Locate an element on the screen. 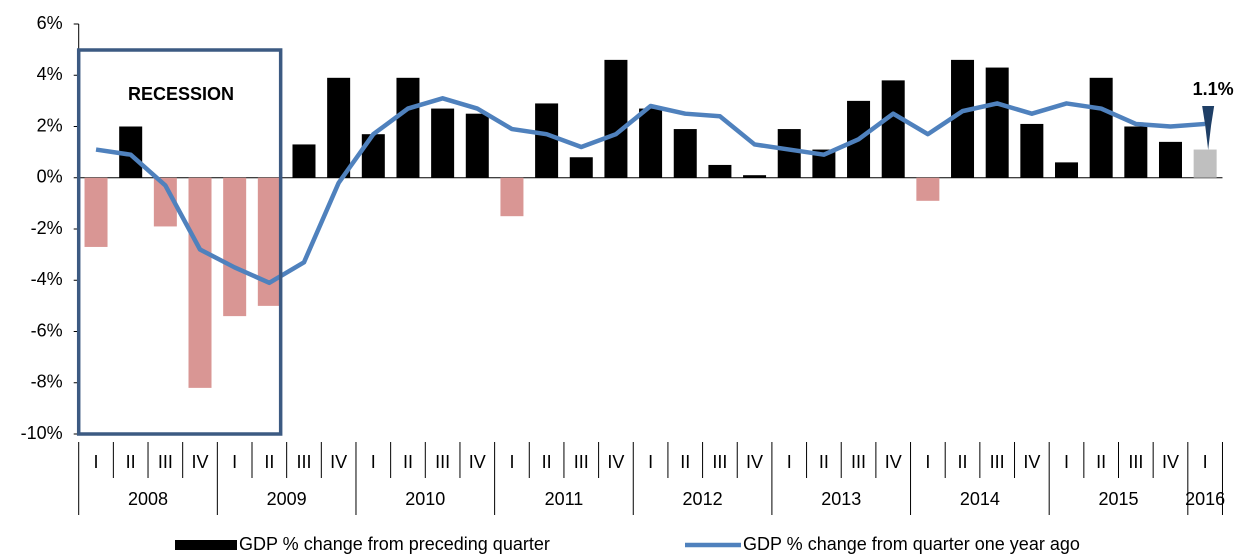 Image resolution: width=1247 pixels, height=558 pixels. year-label: 2011 is located at coordinates (564, 499).